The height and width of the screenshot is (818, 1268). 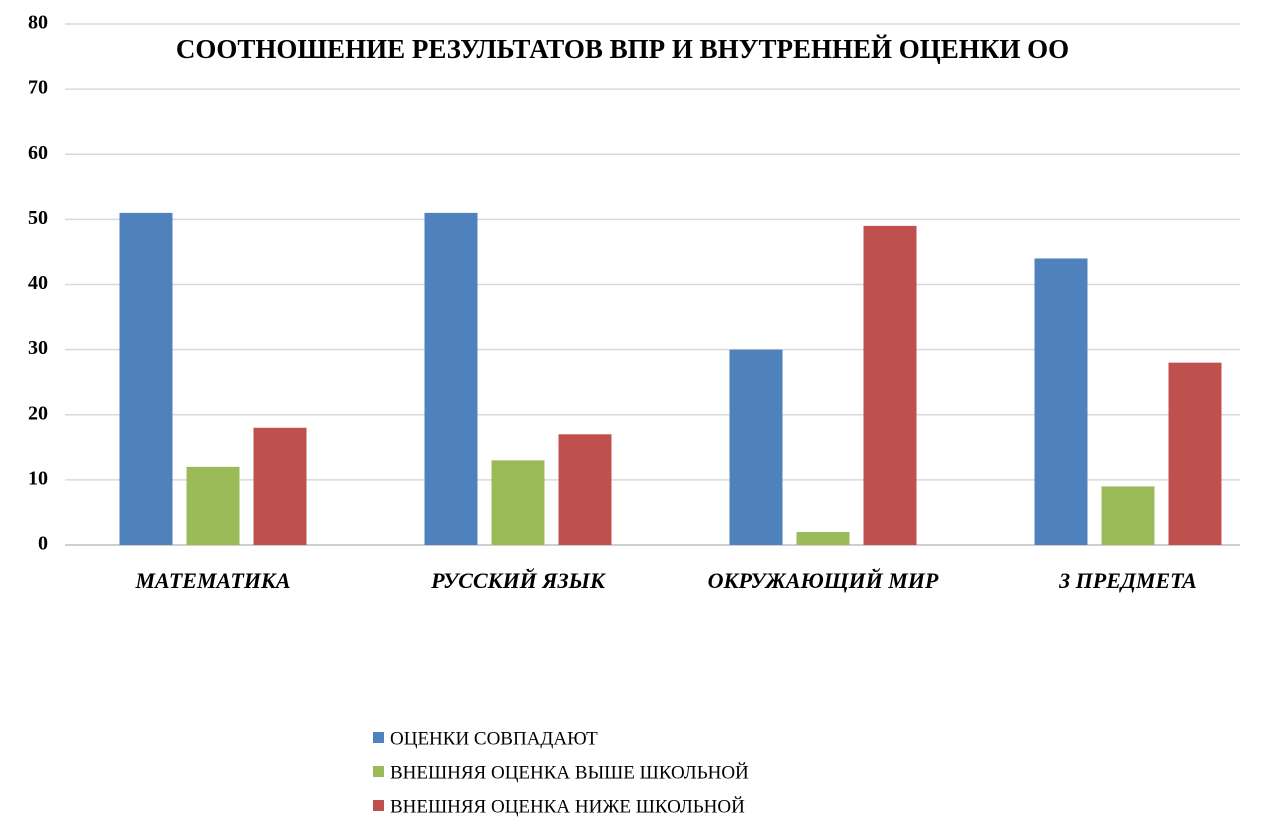 I want to click on y-tick-label: 10, so click(x=38, y=478).